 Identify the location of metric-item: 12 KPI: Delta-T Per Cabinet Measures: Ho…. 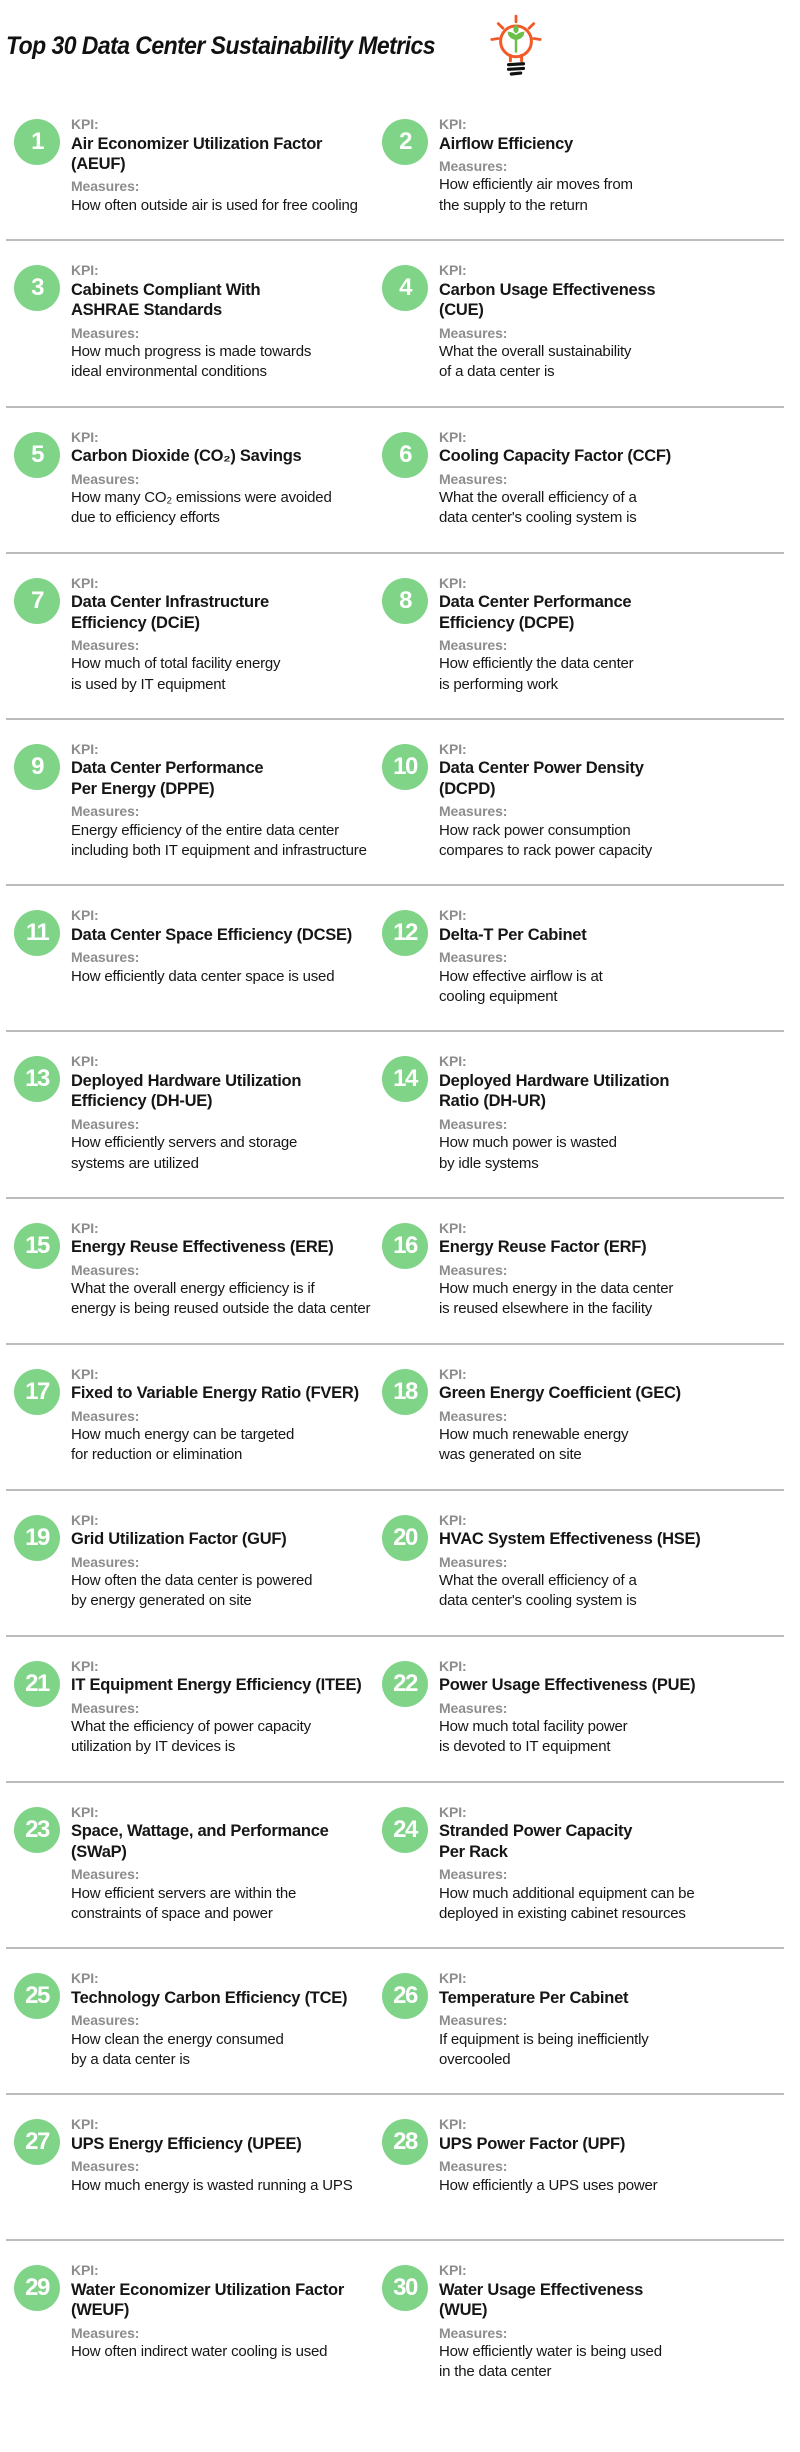
(579, 957).